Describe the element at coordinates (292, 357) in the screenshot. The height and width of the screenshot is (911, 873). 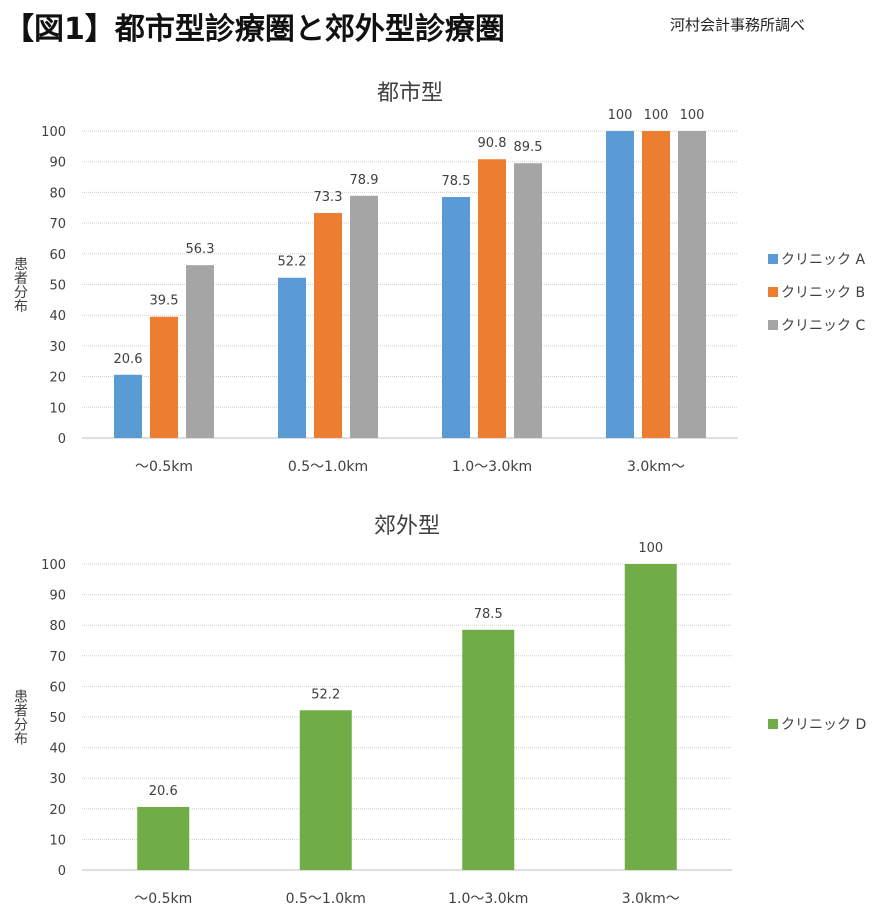
I see `bar-クリニック-A-1` at that location.